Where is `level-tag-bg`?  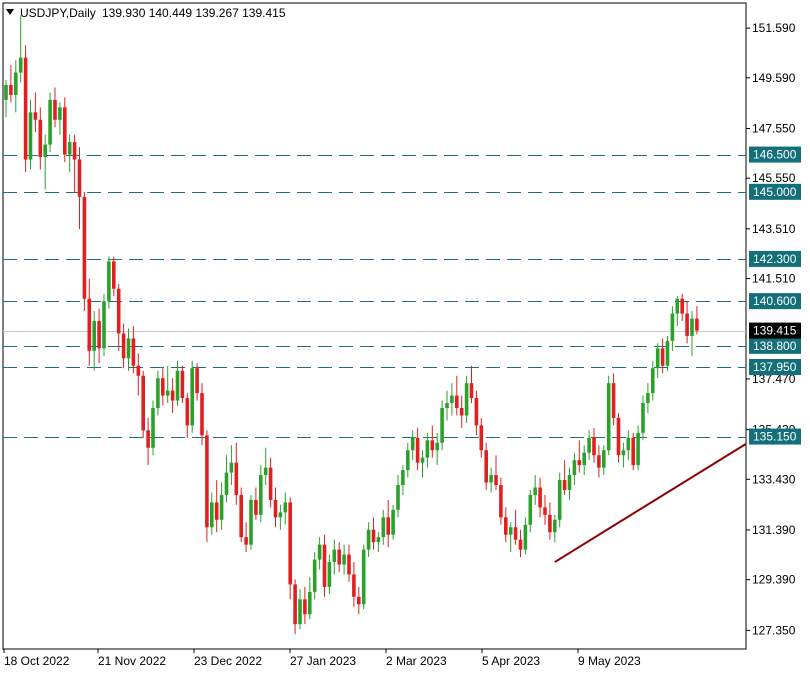
level-tag-bg is located at coordinates (775, 366).